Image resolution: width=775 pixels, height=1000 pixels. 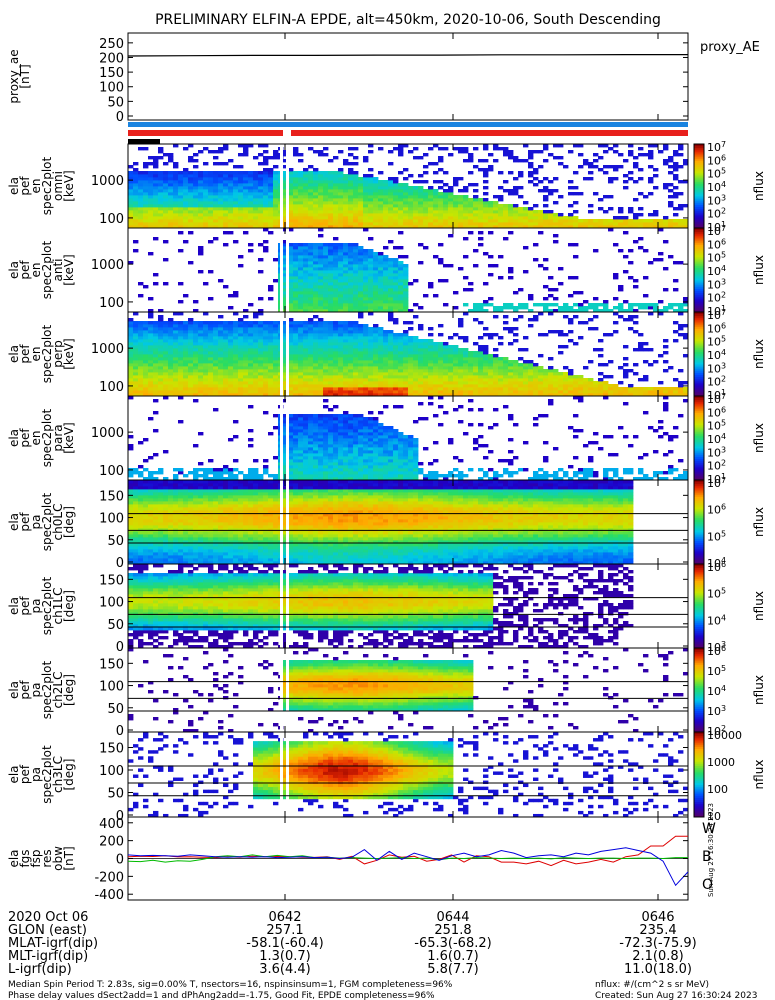 What do you see at coordinates (14, 186) in the screenshot?
I see `ylabel-line: ela` at bounding box center [14, 186].